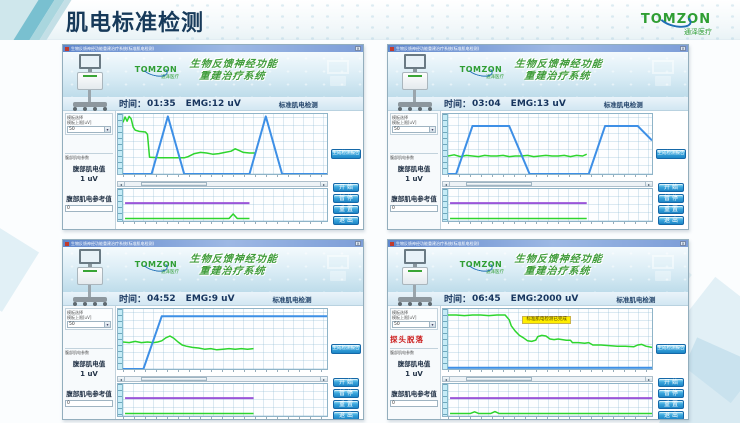  Describe the element at coordinates (79, 122) in the screenshot. I see `template-limit-label: 模板上限[uV]` at that location.